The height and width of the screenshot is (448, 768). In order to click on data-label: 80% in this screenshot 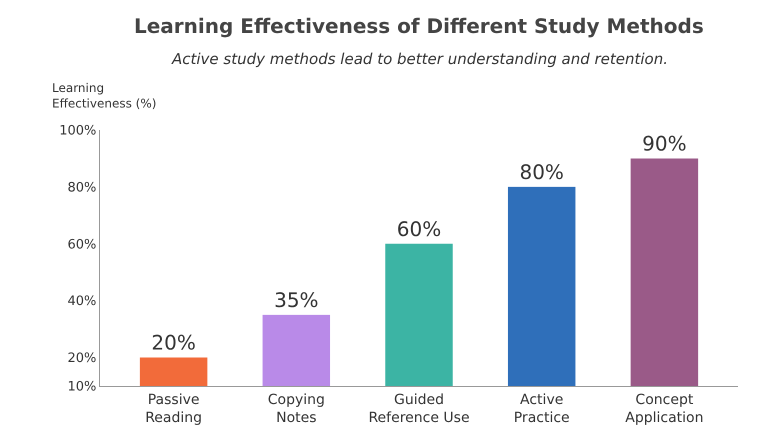, I will do `click(541, 172)`.